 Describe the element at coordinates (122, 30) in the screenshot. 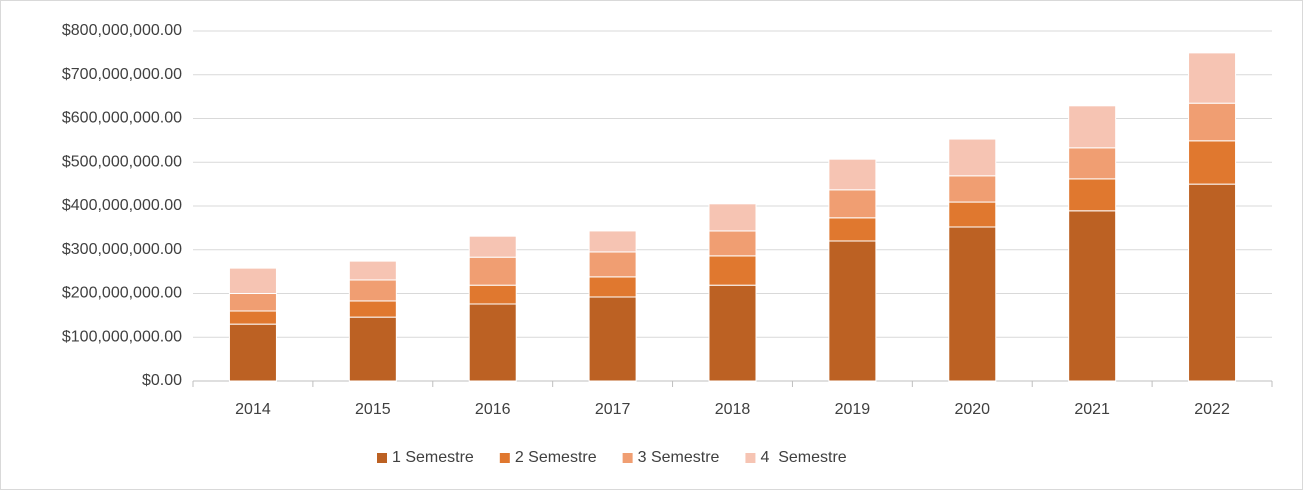

I see `y-tick-label: $800,000,000.00` at that location.